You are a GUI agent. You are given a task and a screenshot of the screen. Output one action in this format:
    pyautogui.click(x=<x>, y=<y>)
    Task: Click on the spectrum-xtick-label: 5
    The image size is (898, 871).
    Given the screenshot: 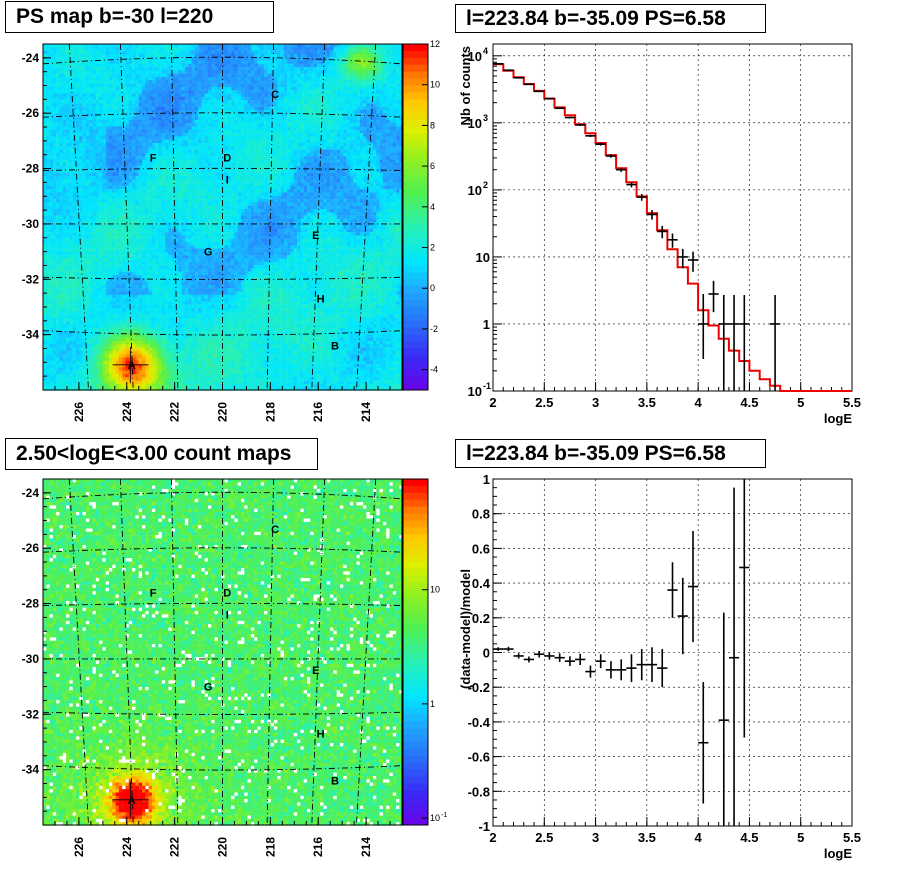 What is the action you would take?
    pyautogui.click(x=800, y=402)
    